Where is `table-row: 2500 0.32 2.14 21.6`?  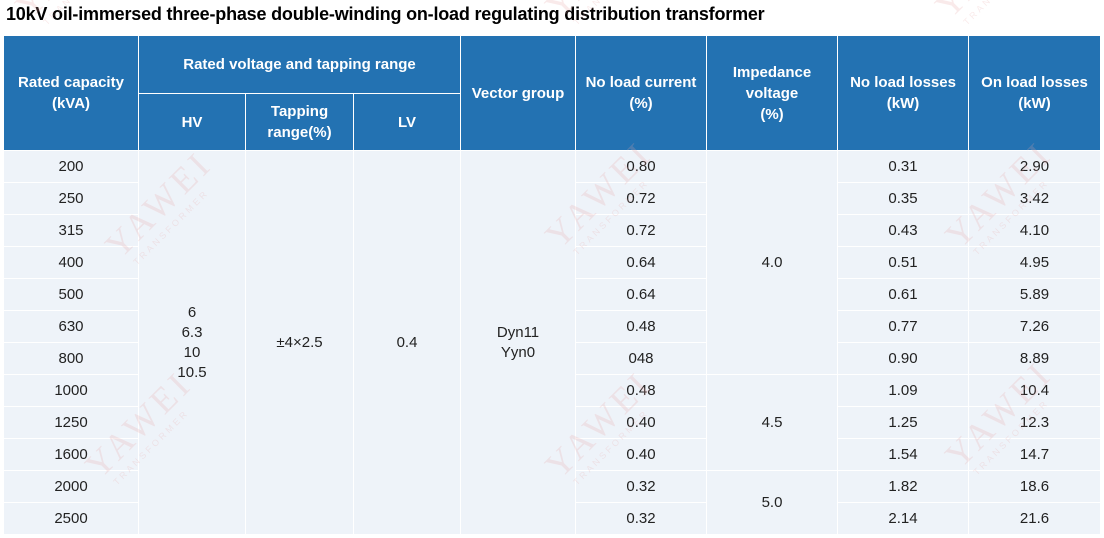 table-row: 2500 0.32 2.14 21.6 is located at coordinates (552, 518).